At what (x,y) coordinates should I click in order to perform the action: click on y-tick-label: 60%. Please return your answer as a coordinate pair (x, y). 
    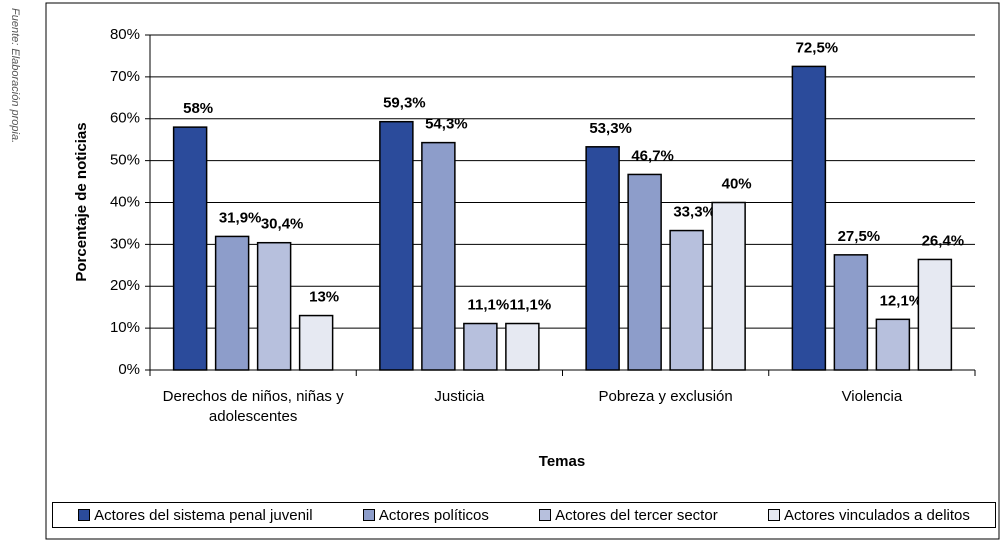
    Looking at the image, I should click on (125, 118).